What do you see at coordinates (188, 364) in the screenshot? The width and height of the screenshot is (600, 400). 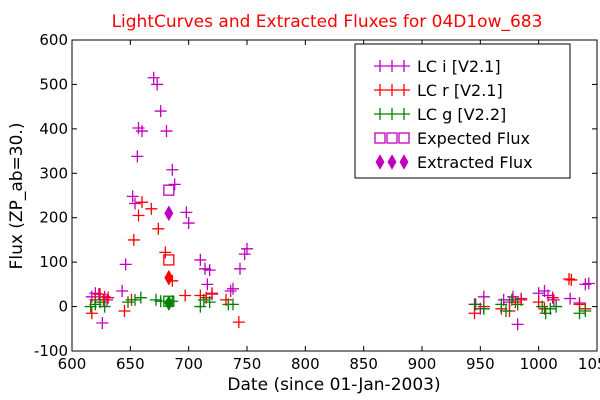 I see `x-tick-label: 700` at bounding box center [188, 364].